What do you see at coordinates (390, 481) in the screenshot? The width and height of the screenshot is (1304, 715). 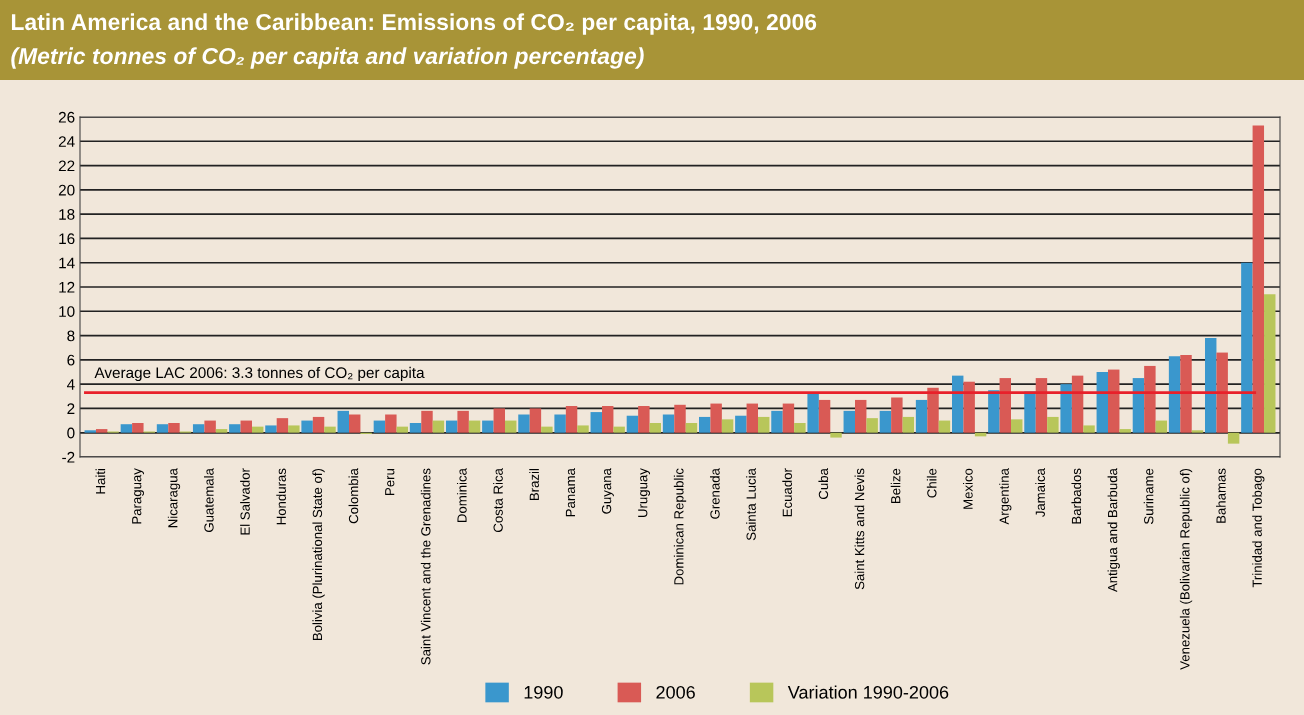 I see `x-tick-label: Peru` at bounding box center [390, 481].